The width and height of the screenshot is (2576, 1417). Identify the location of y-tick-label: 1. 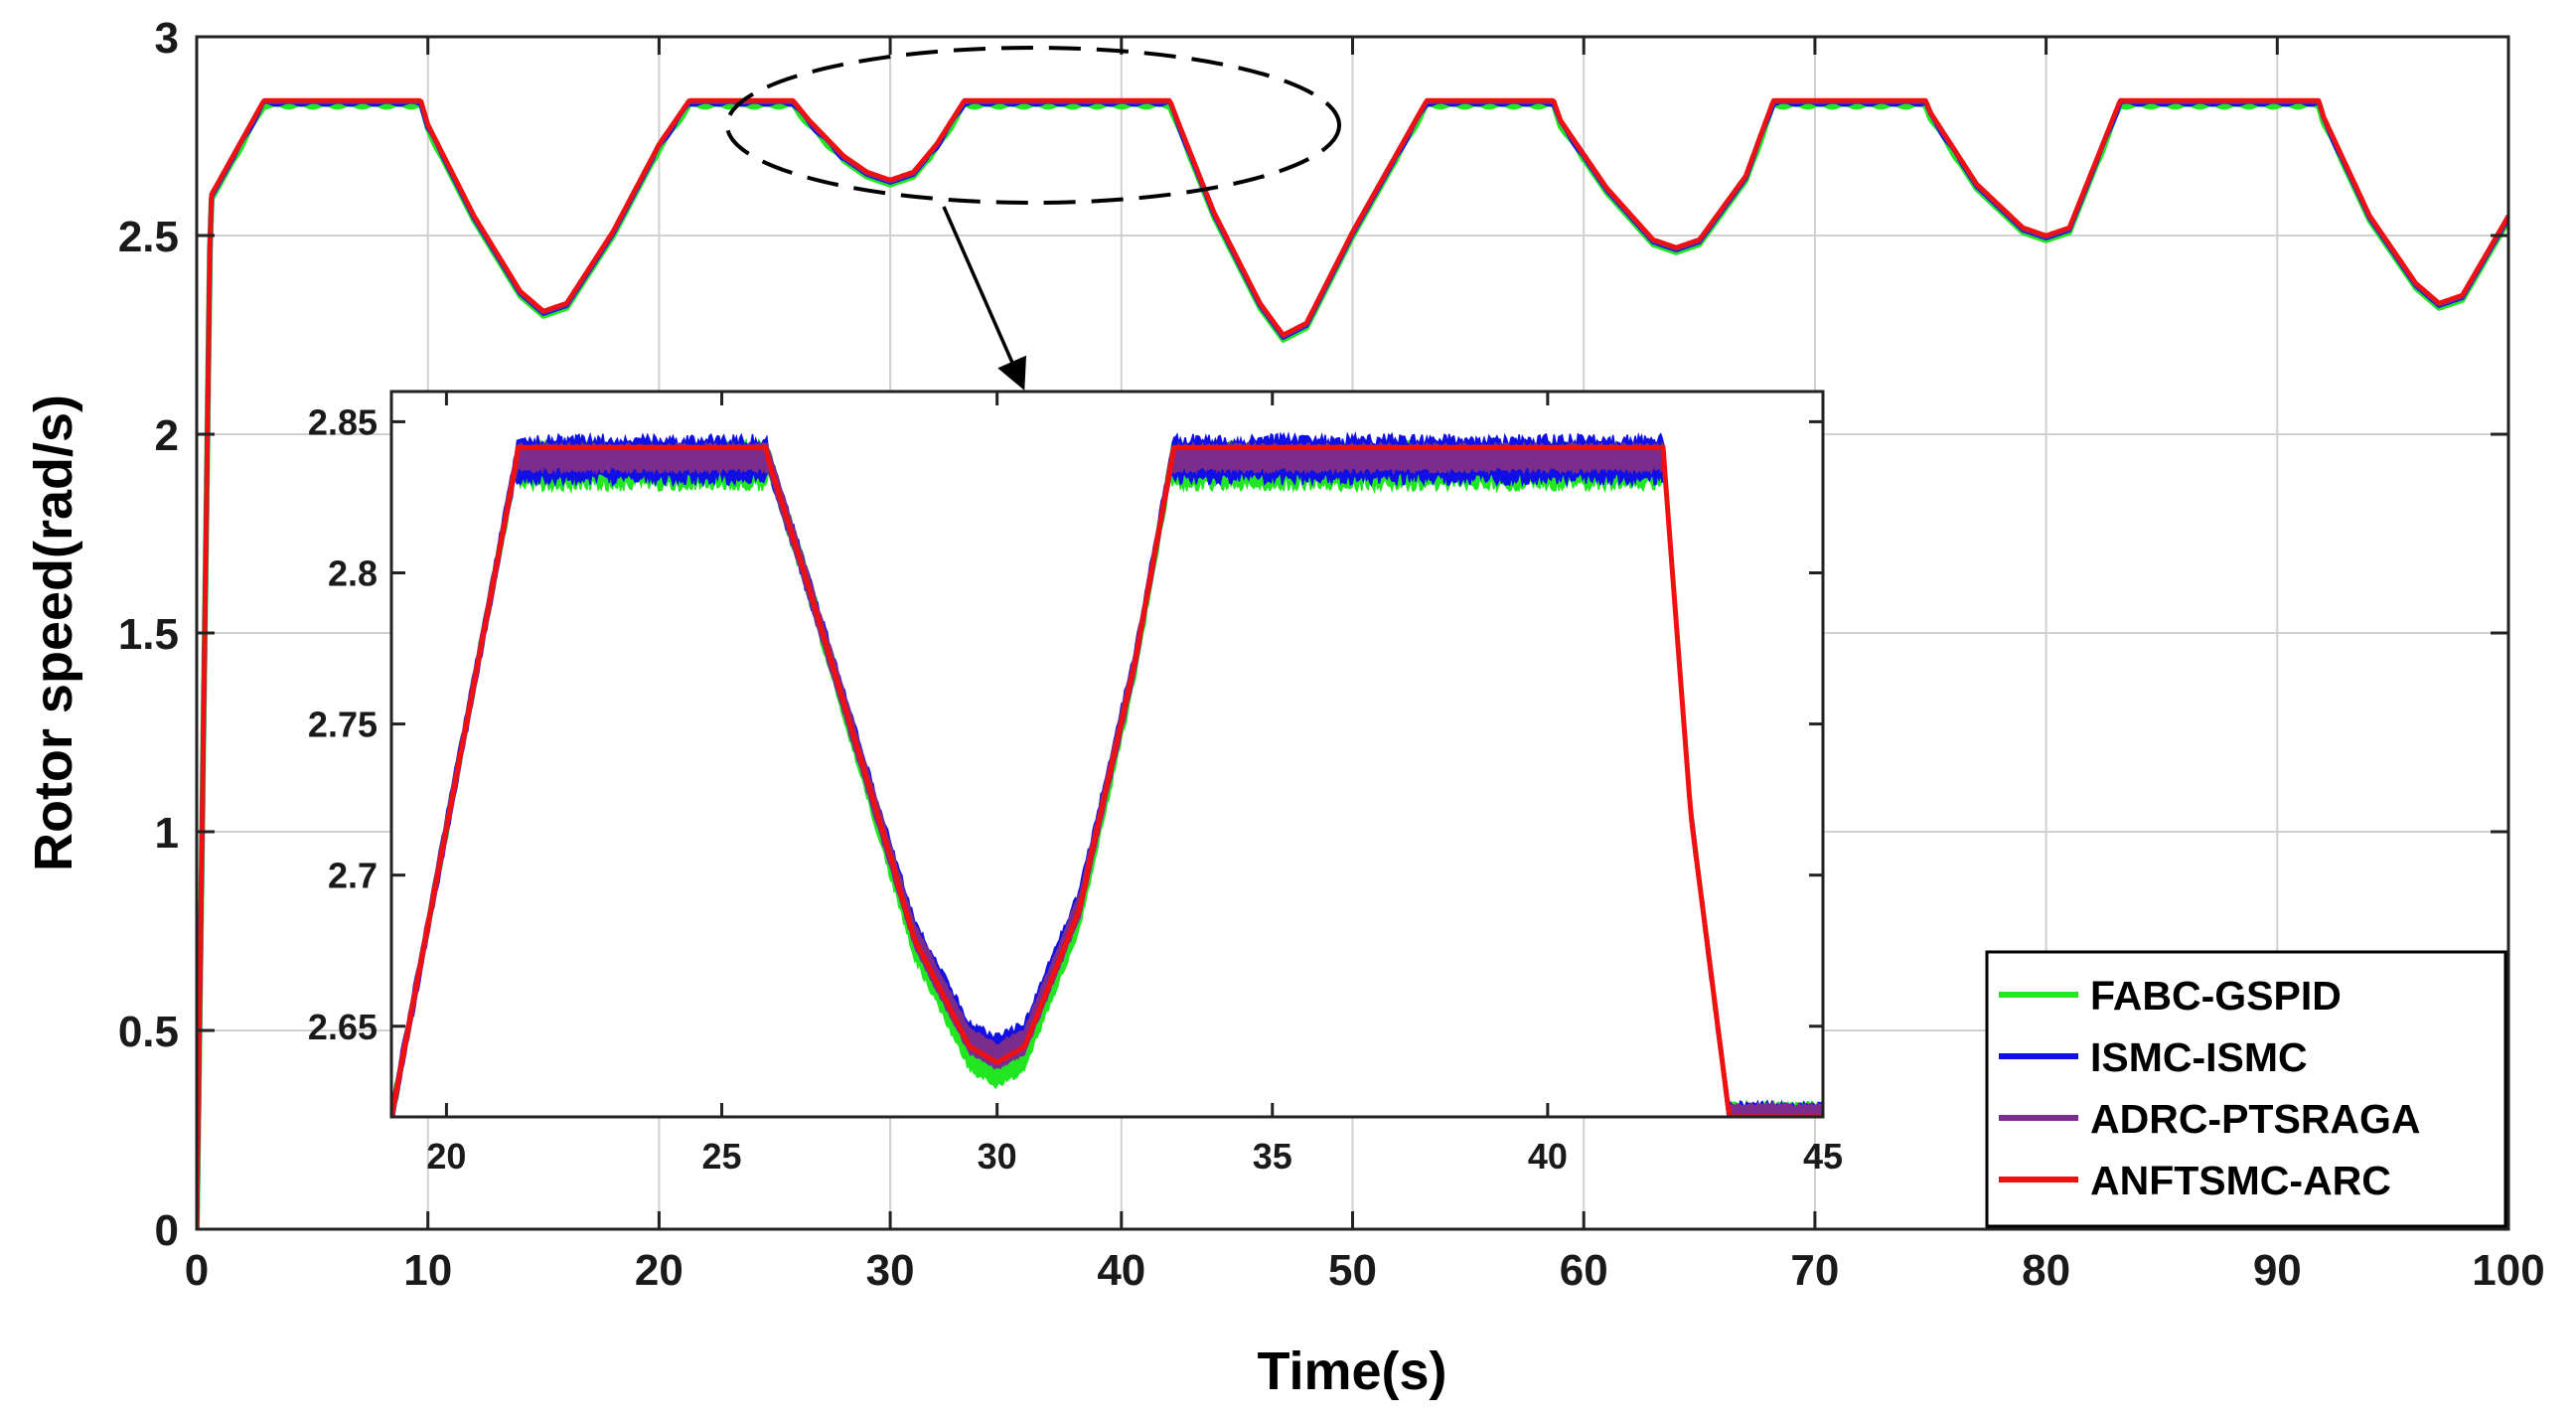
(167, 833).